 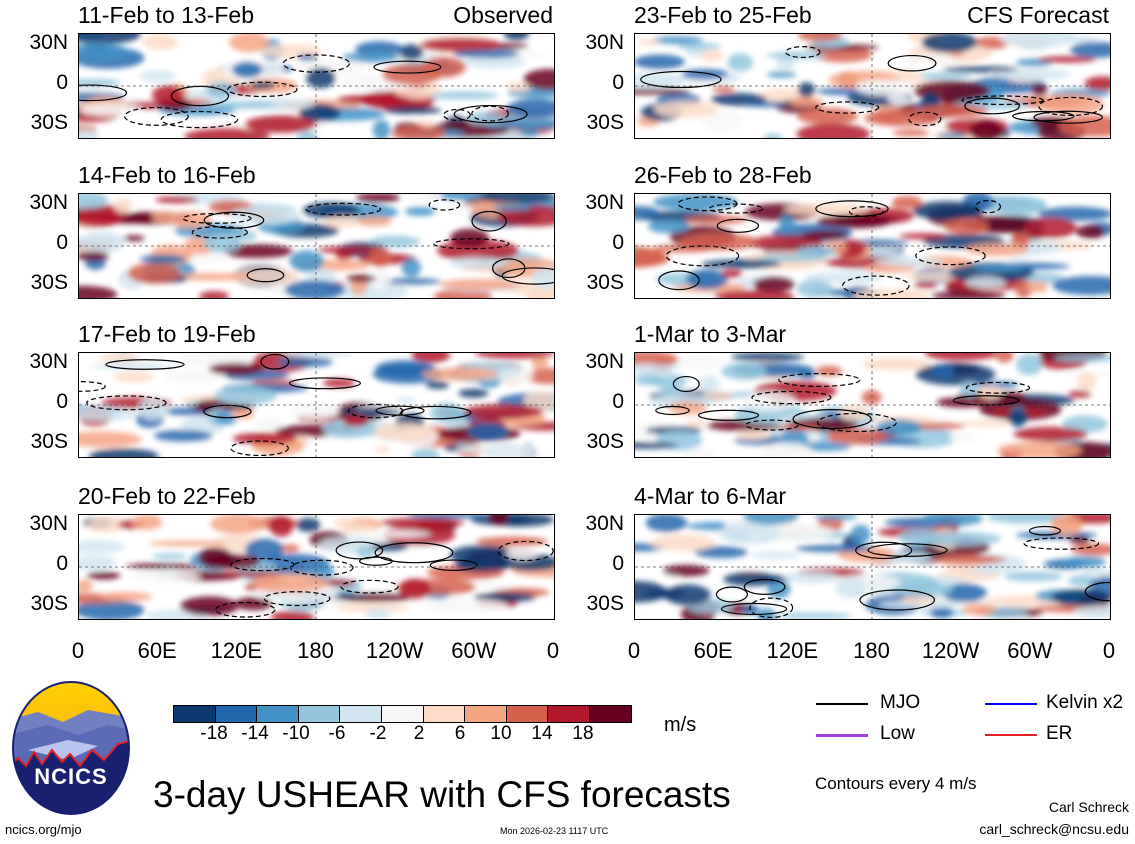 I want to click on footer-url: ncics.org/mjo, so click(x=43, y=829).